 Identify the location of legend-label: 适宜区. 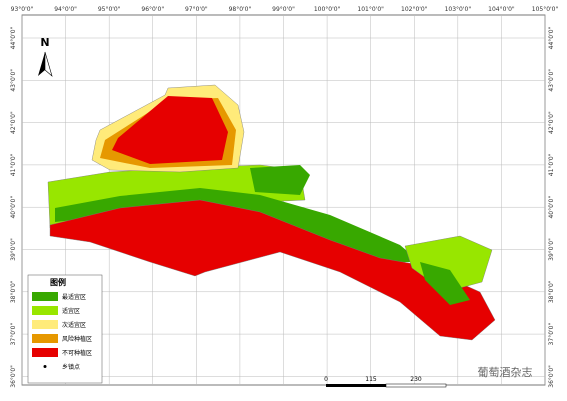
(71, 311).